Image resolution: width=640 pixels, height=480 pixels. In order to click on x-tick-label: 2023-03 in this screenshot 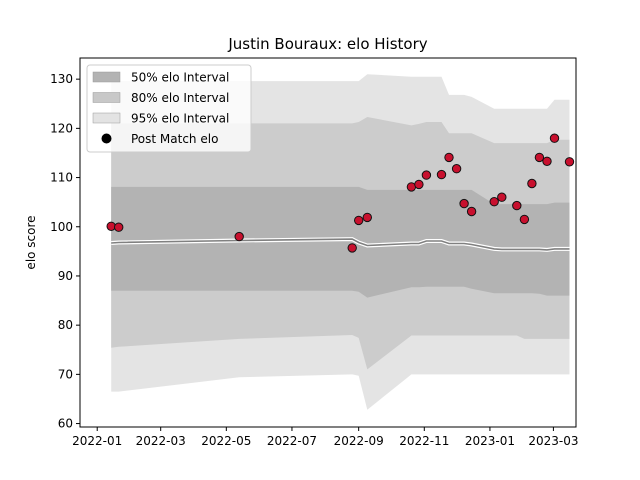, I will do `click(553, 441)`.